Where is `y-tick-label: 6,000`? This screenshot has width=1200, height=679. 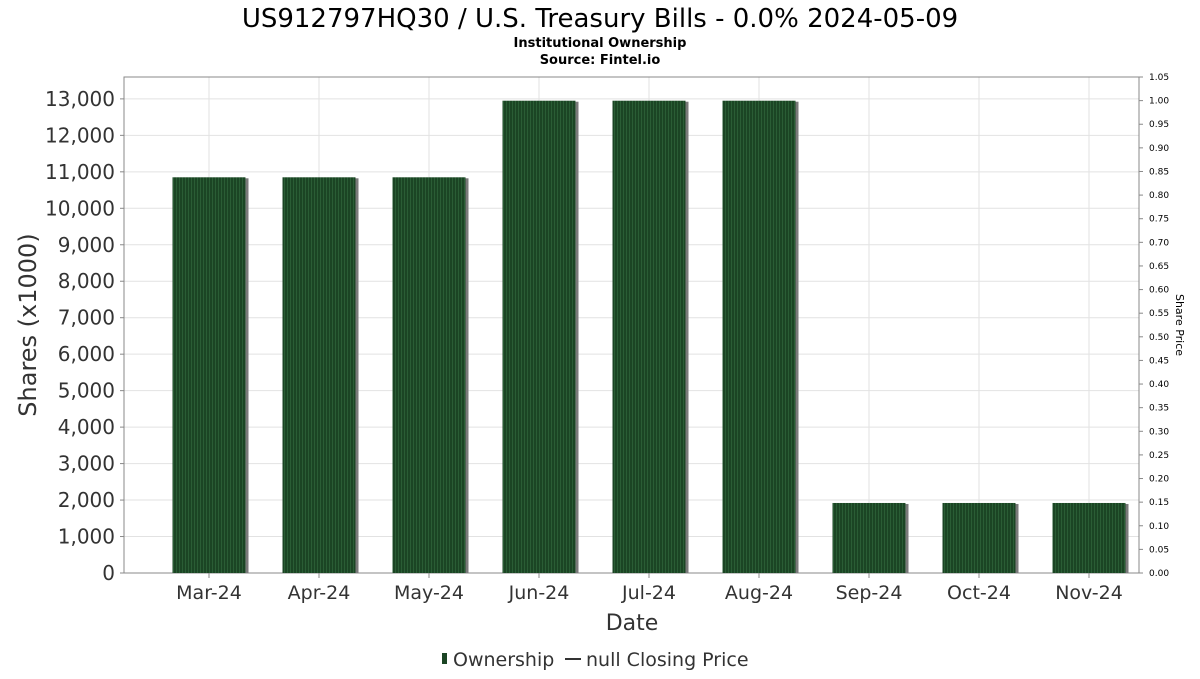 y-tick-label: 6,000 is located at coordinates (86, 354).